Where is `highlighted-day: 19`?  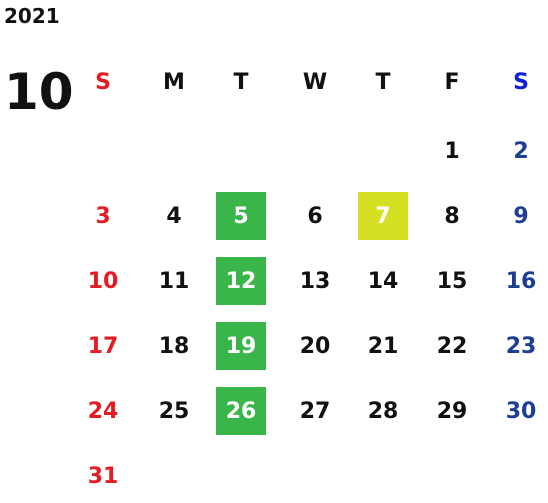
highlighted-day: 19 is located at coordinates (241, 346).